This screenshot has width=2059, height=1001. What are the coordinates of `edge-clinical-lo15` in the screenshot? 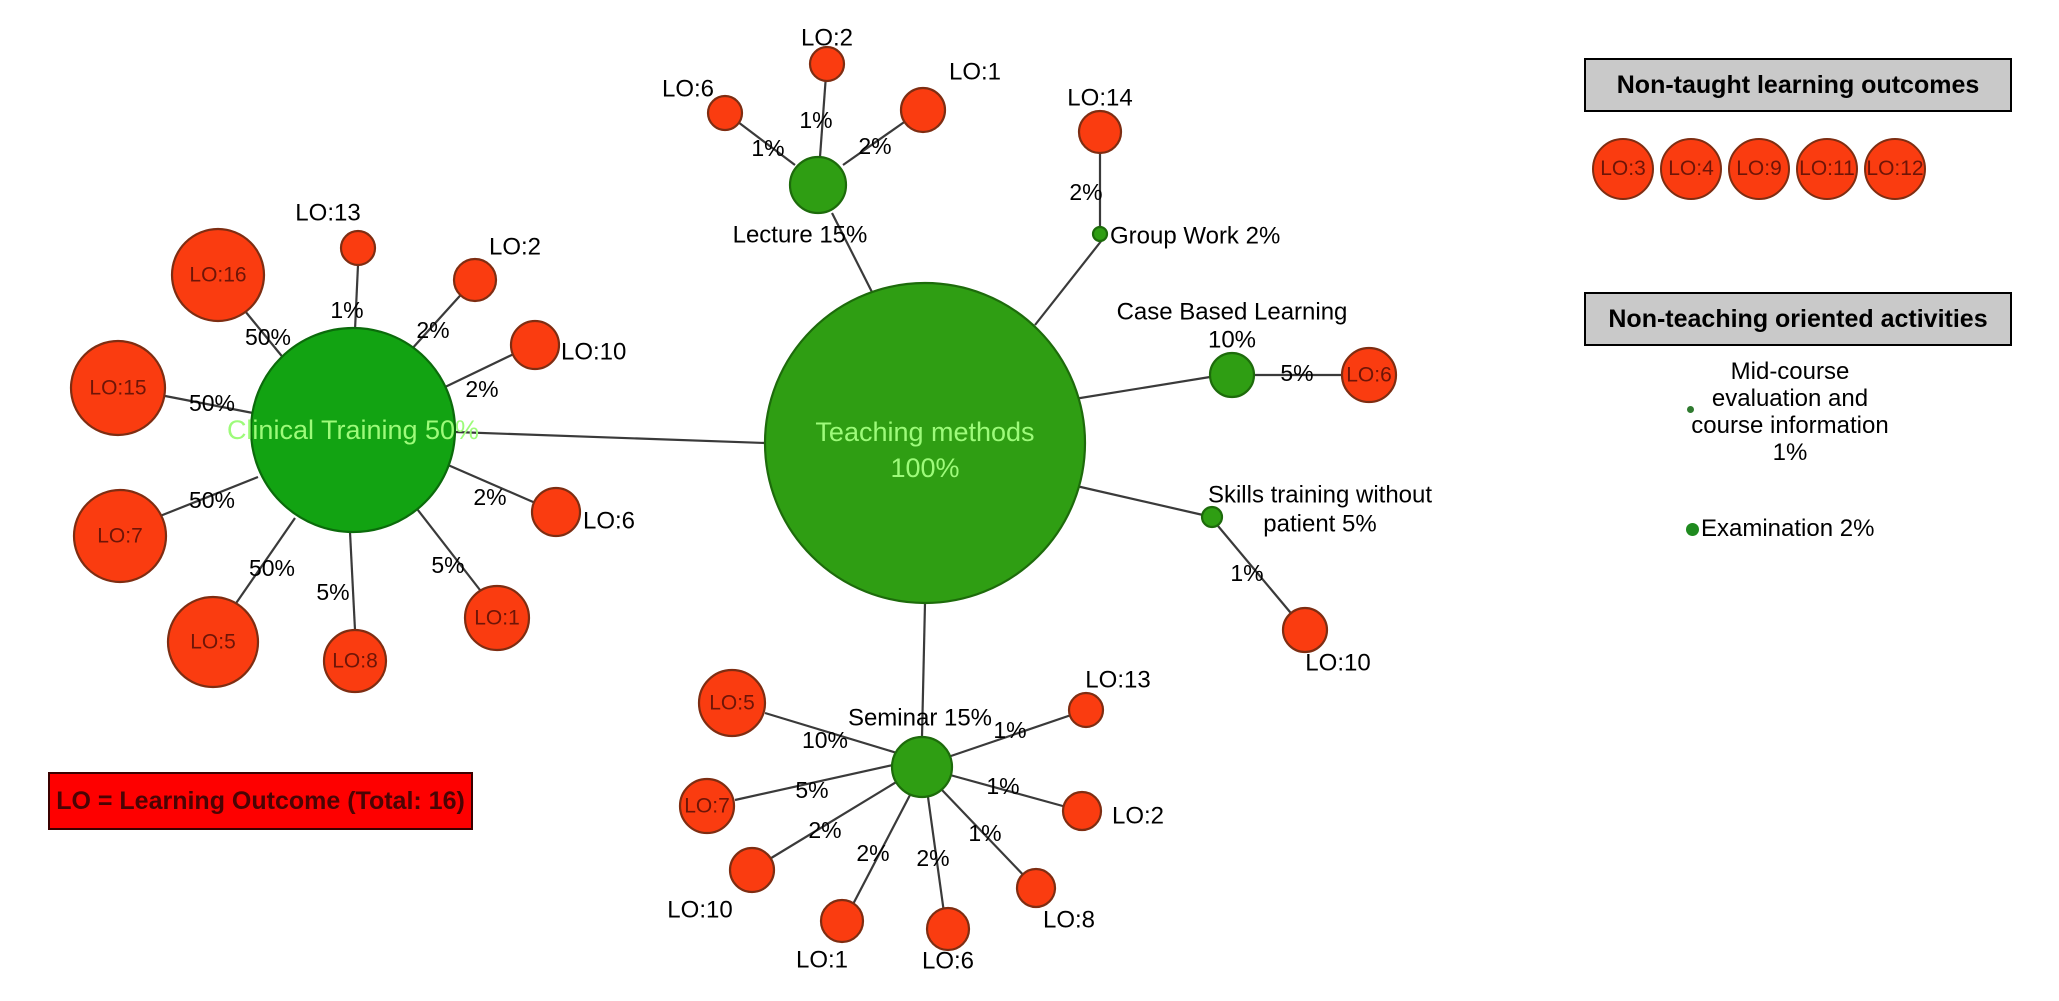 It's located at (206, 404).